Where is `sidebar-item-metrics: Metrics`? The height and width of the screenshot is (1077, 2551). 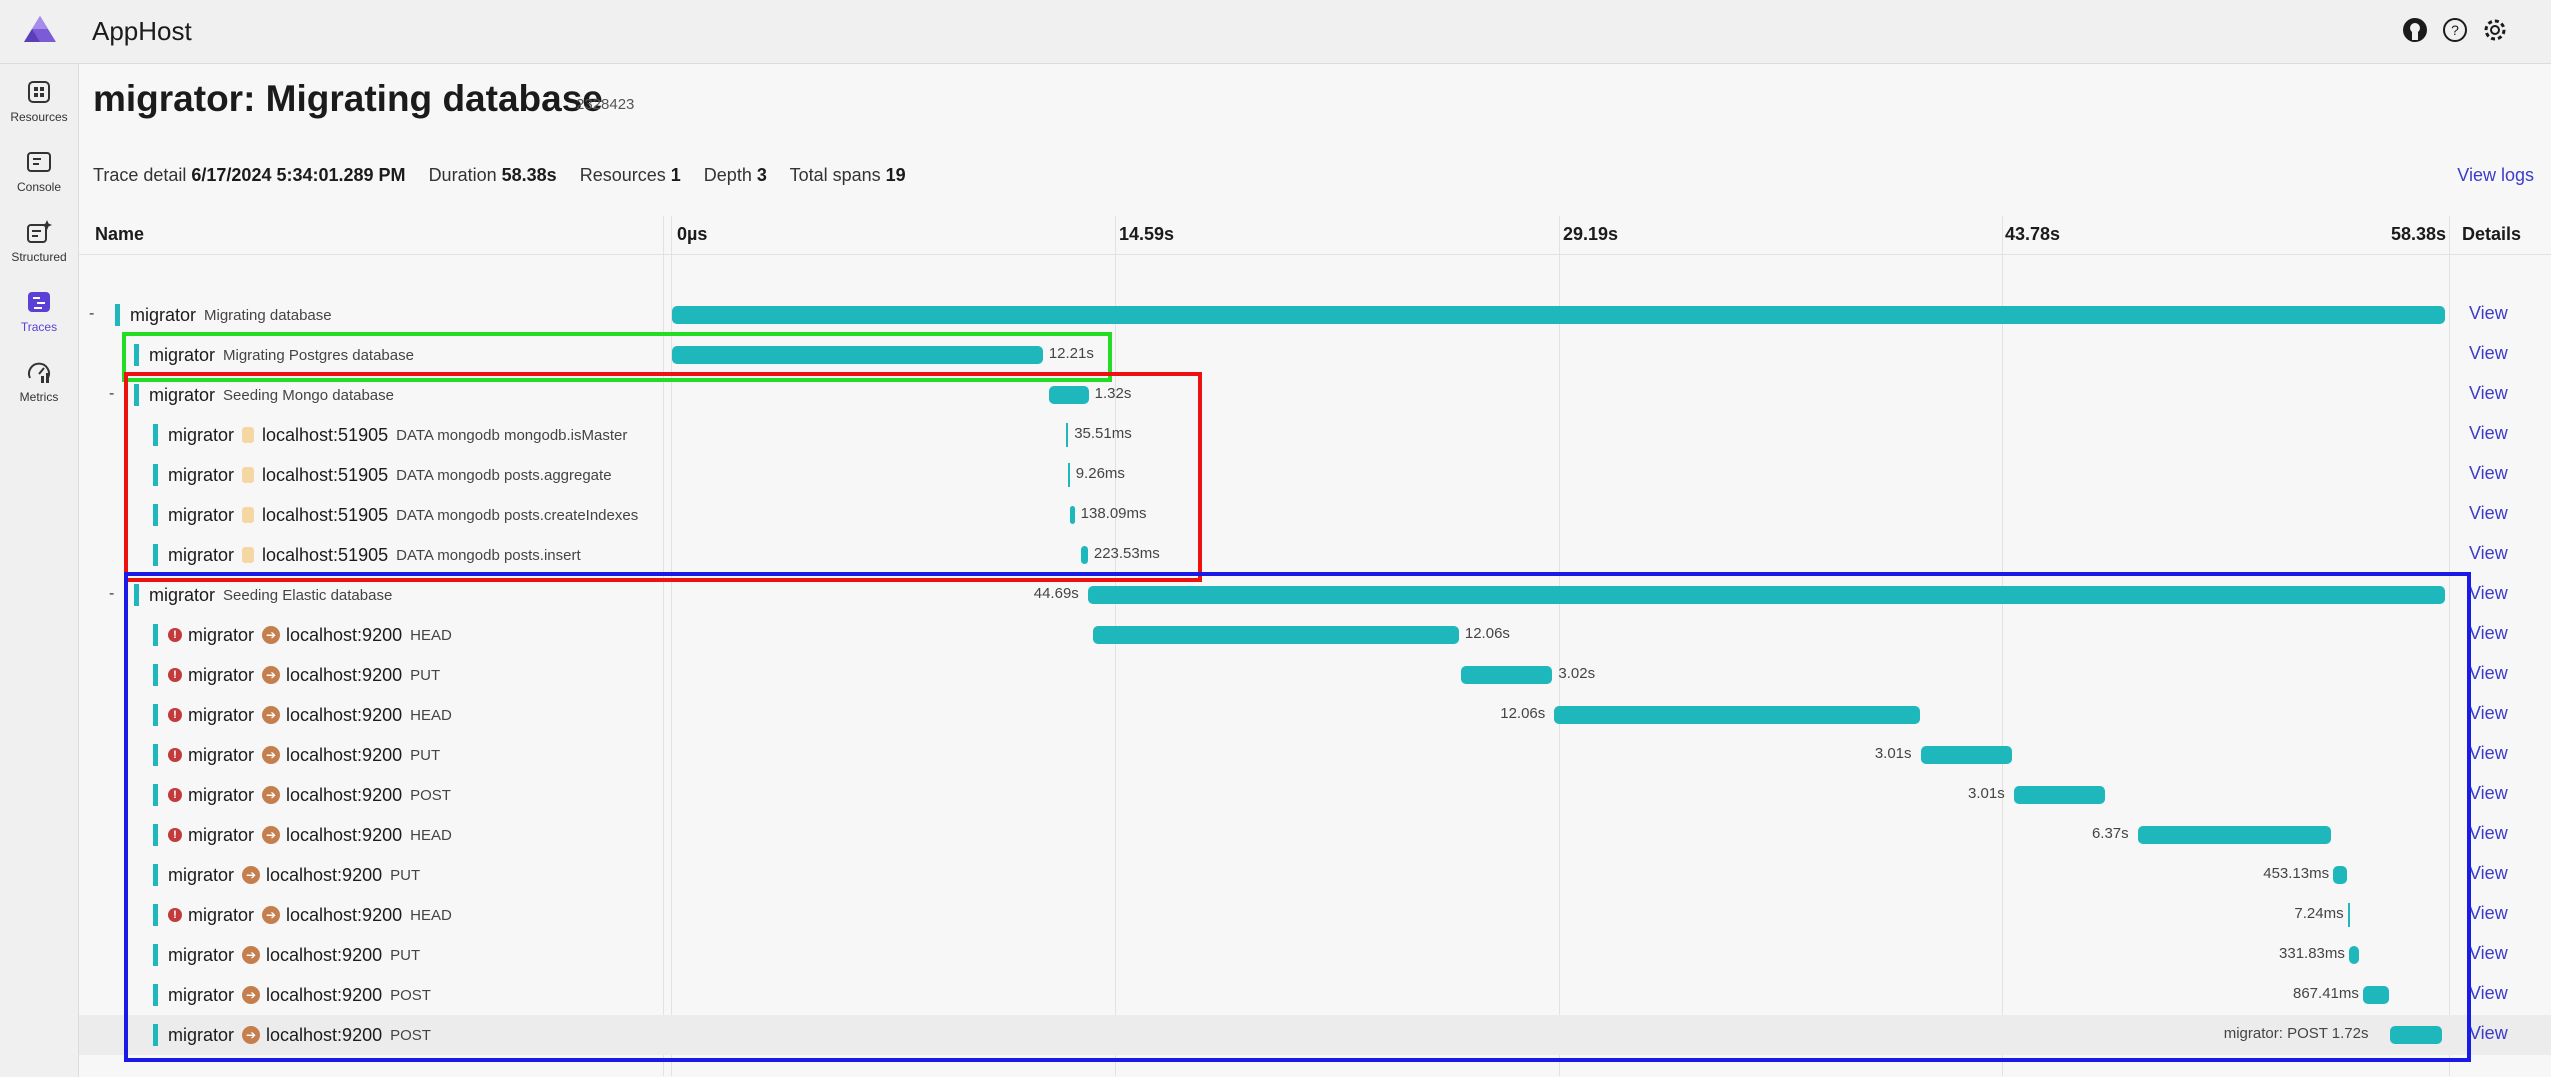
sidebar-item-metrics: Metrics is located at coordinates (39, 382).